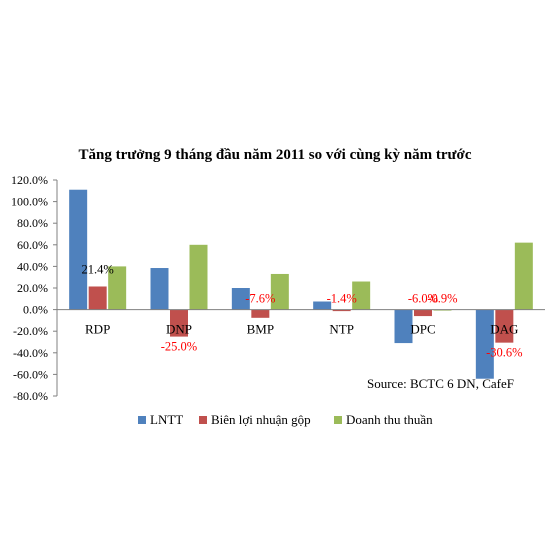 The image size is (550, 550). I want to click on bar-biên-lợi-nhuận-gộp-rdp, so click(97, 298).